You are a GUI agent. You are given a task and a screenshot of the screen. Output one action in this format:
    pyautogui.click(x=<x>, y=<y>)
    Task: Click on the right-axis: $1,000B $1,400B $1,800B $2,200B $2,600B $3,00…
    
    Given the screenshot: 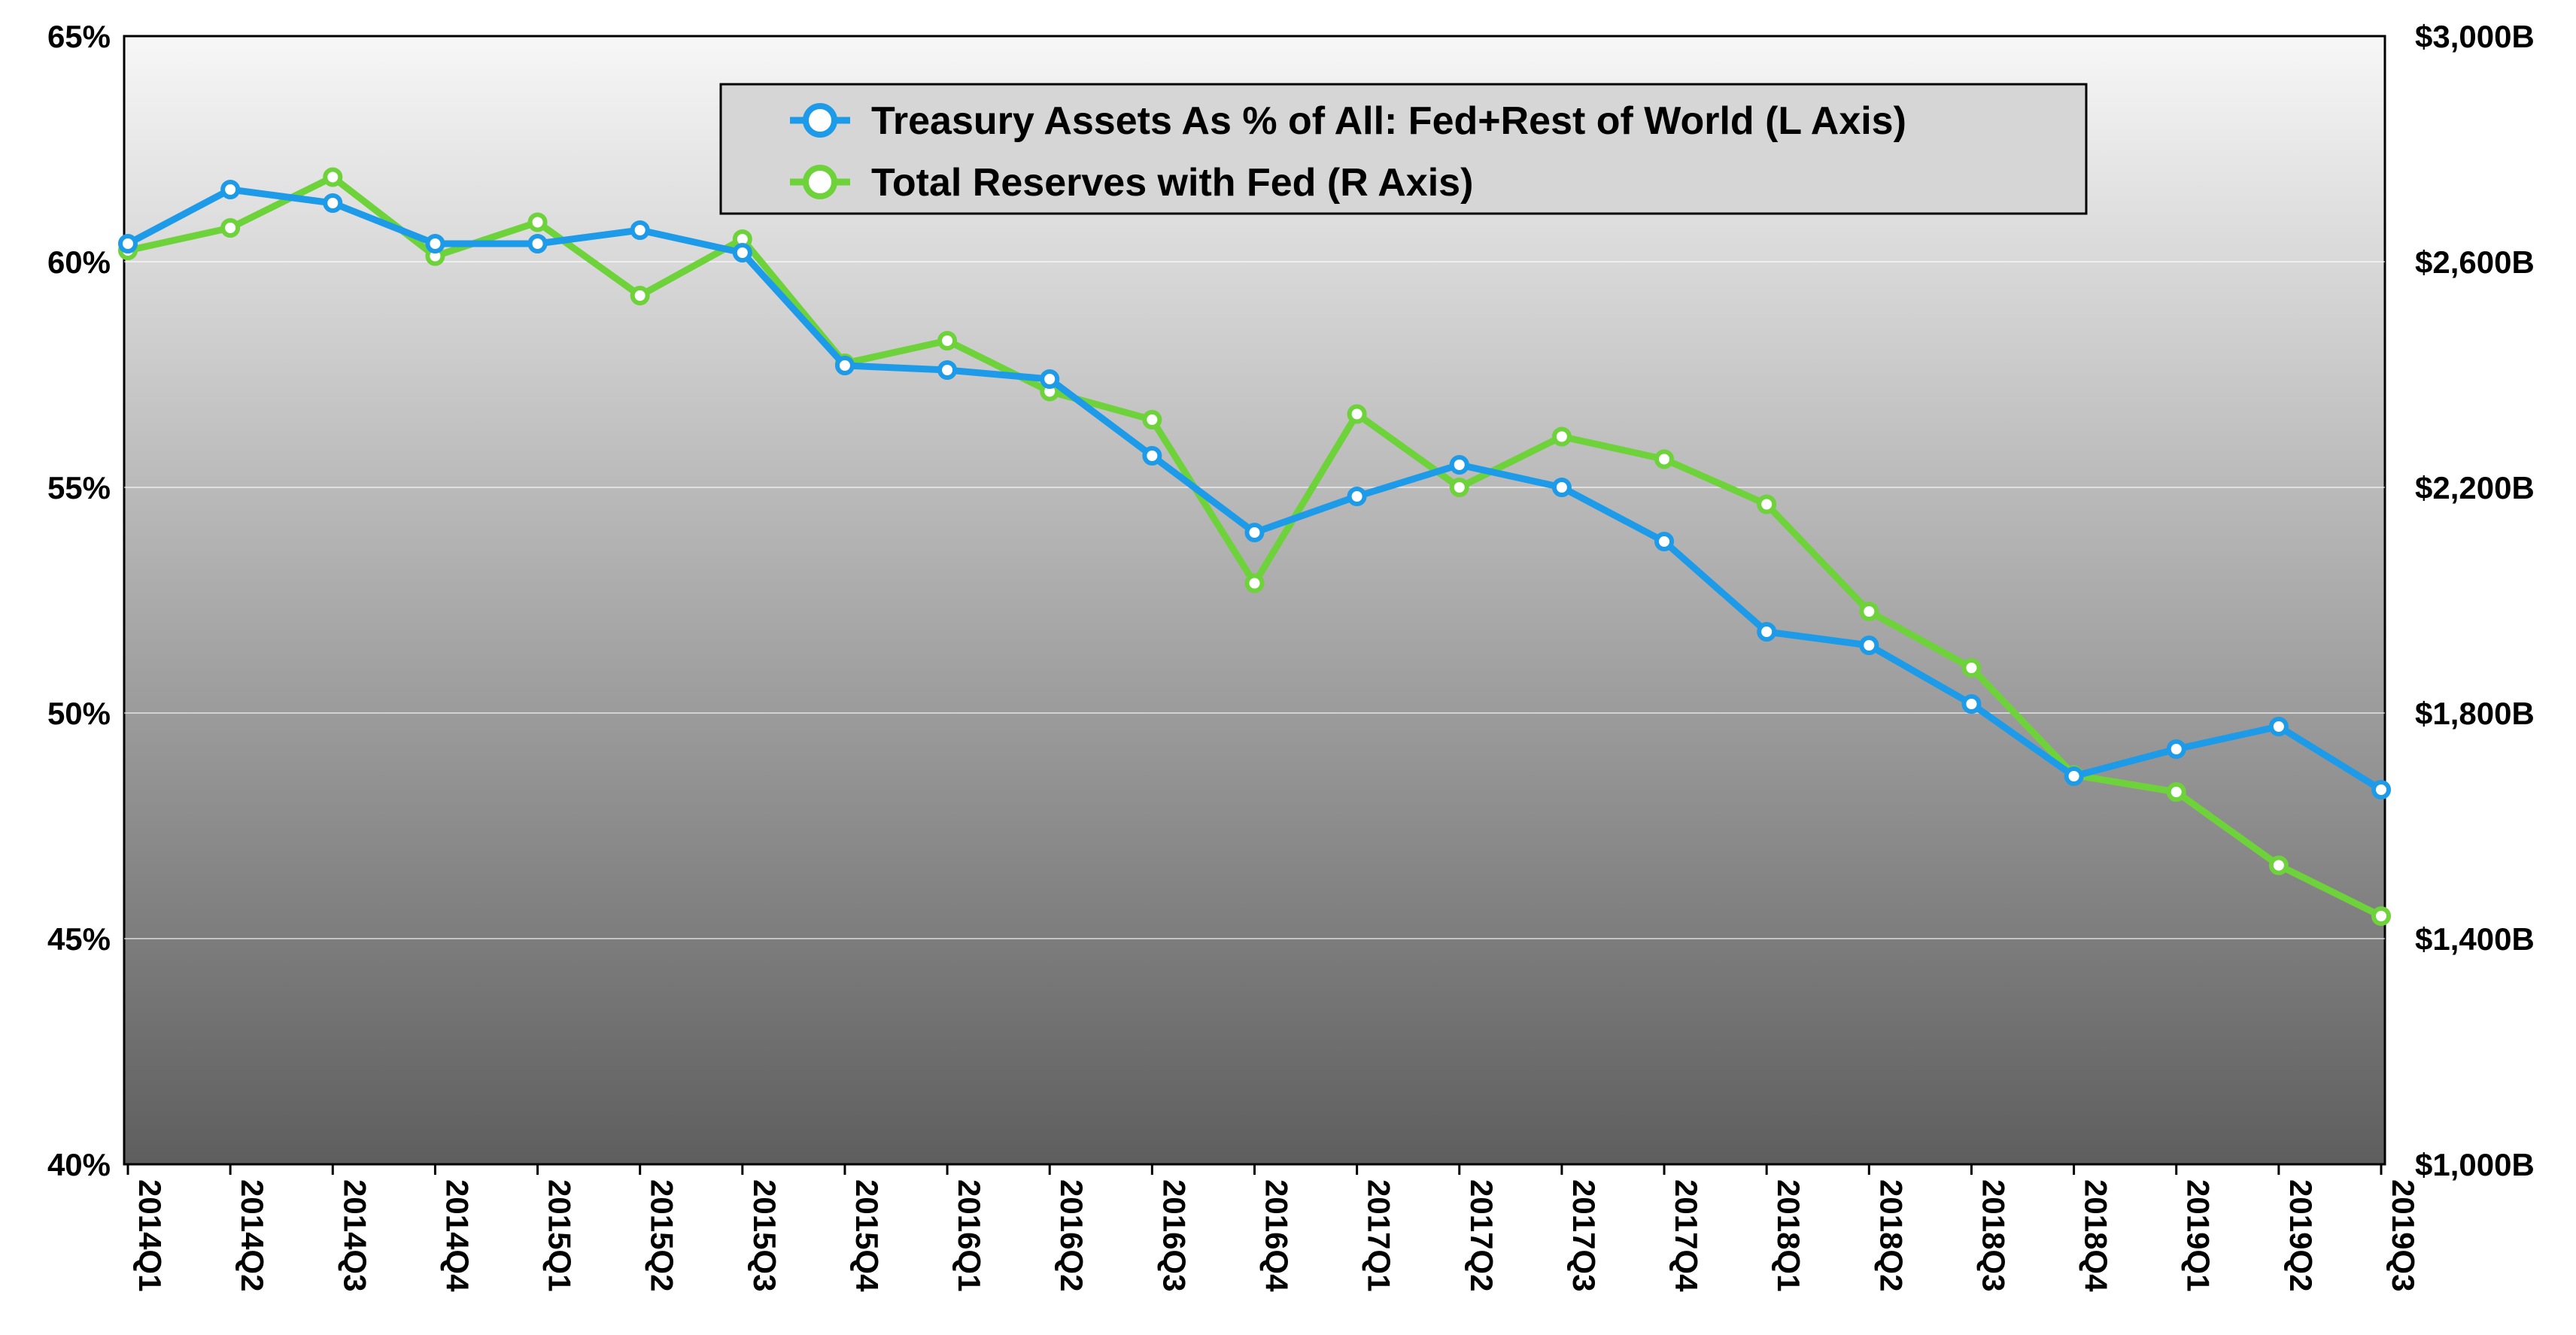 What is the action you would take?
    pyautogui.click(x=2475, y=600)
    